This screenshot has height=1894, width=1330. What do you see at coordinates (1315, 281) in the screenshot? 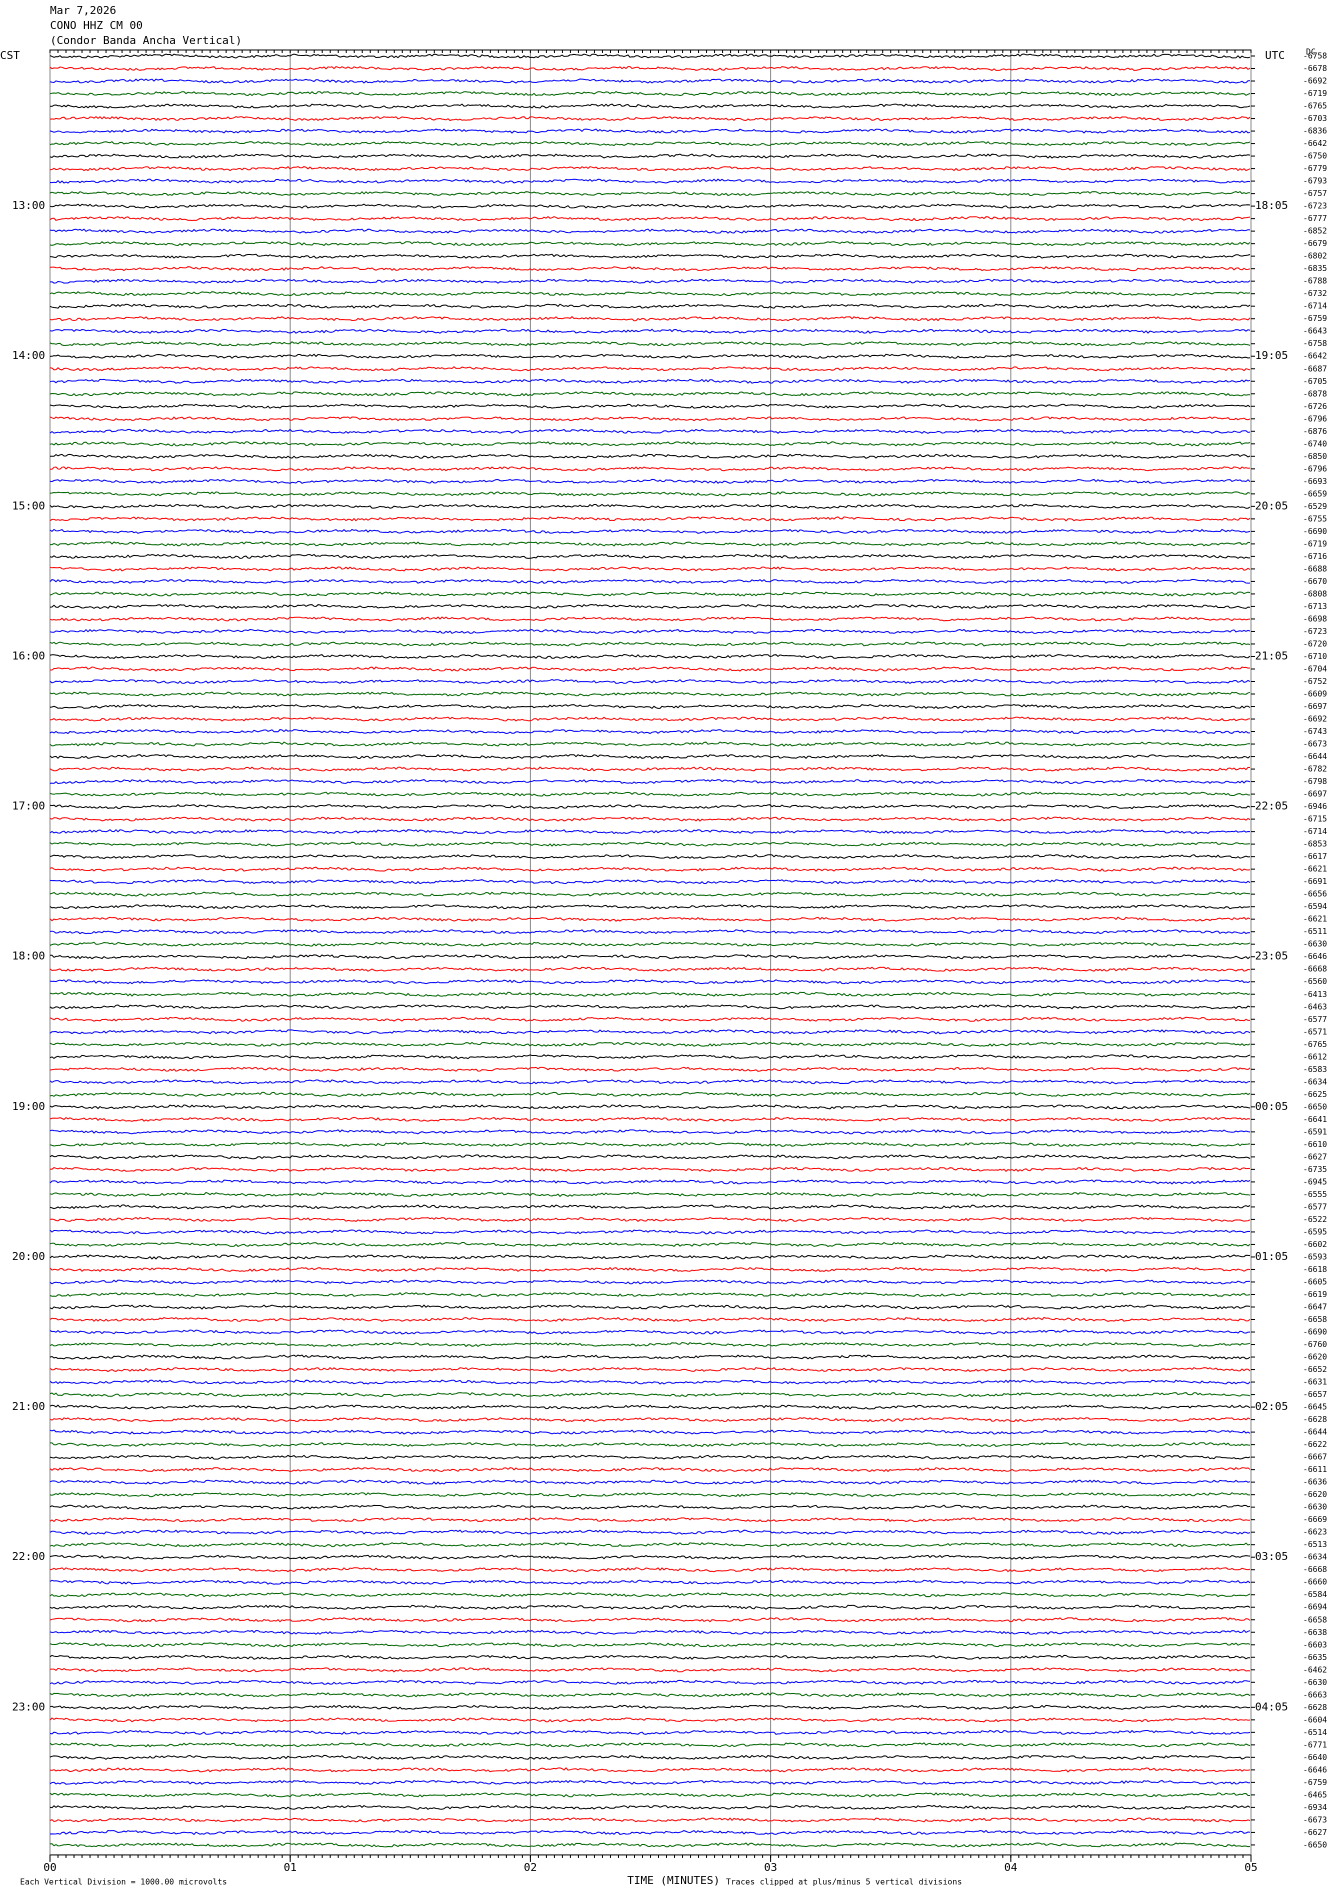
I see `trace-offset-label: -6788` at bounding box center [1315, 281].